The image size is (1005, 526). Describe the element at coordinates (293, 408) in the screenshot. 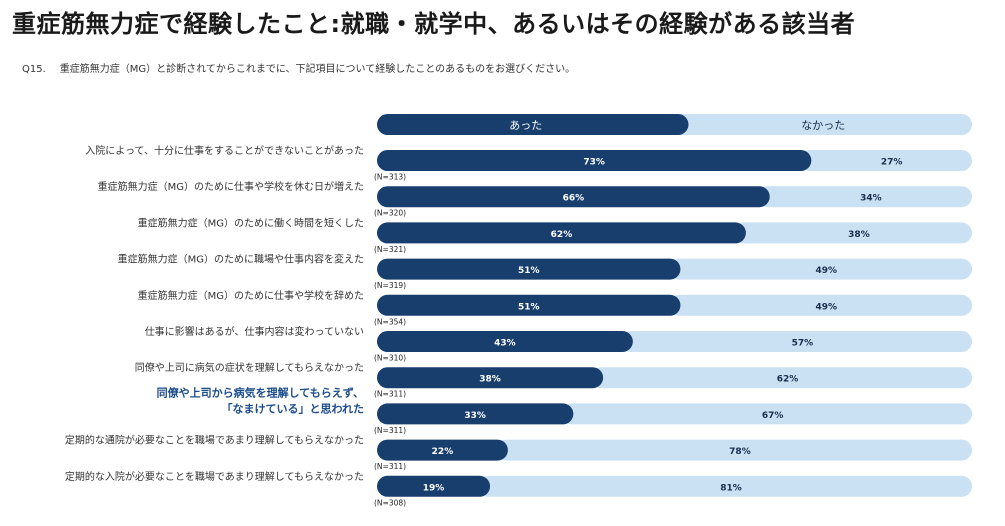

I see `row-label-8-line-2: 「なまけている」と思われた` at that location.